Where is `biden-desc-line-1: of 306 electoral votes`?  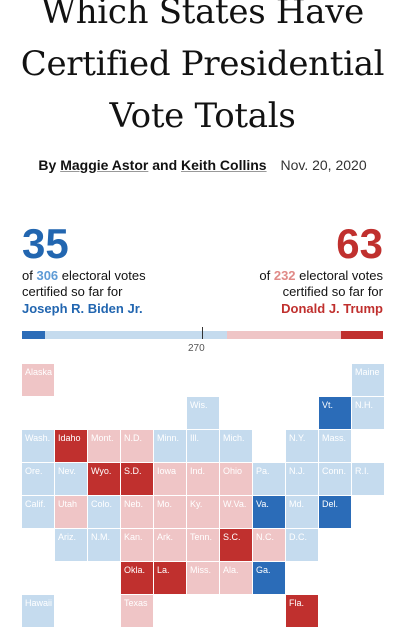
biden-desc-line-1: of 306 electoral votes is located at coordinates (84, 276).